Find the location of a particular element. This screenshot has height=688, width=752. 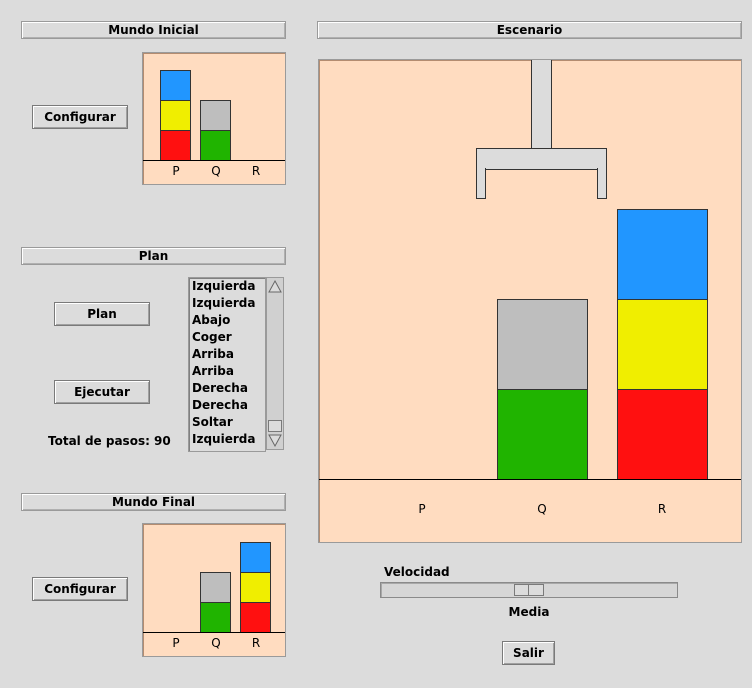

thumb-grip is located at coordinates (528, 590).